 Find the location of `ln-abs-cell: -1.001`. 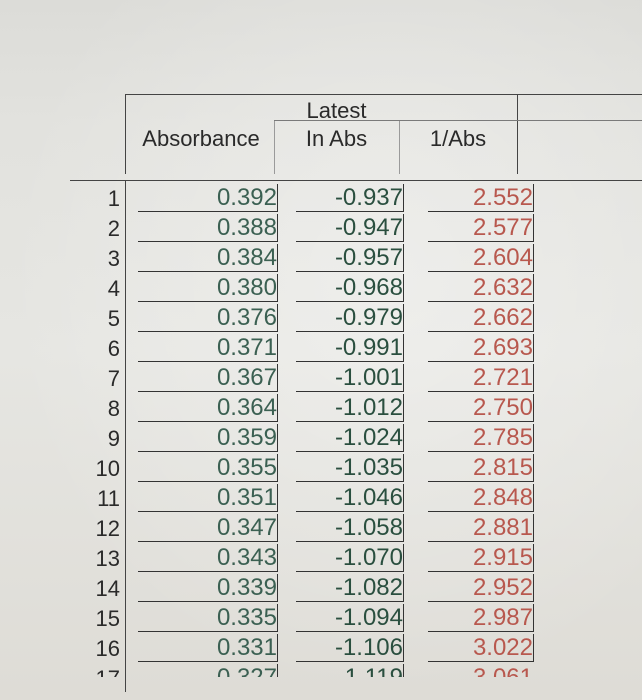

ln-abs-cell: -1.001 is located at coordinates (350, 378).